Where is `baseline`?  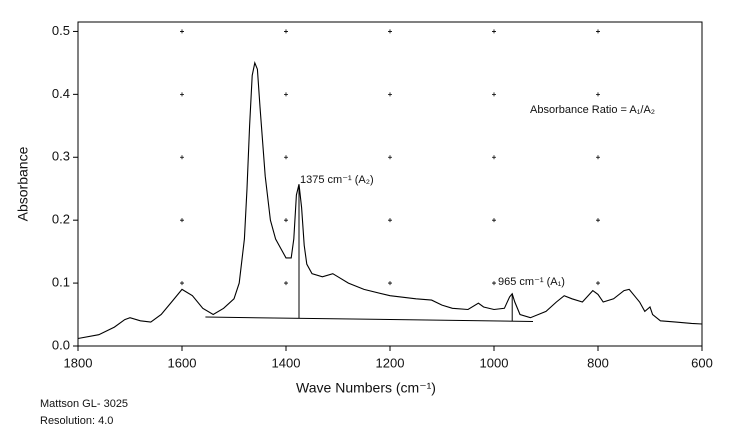 baseline is located at coordinates (369, 319).